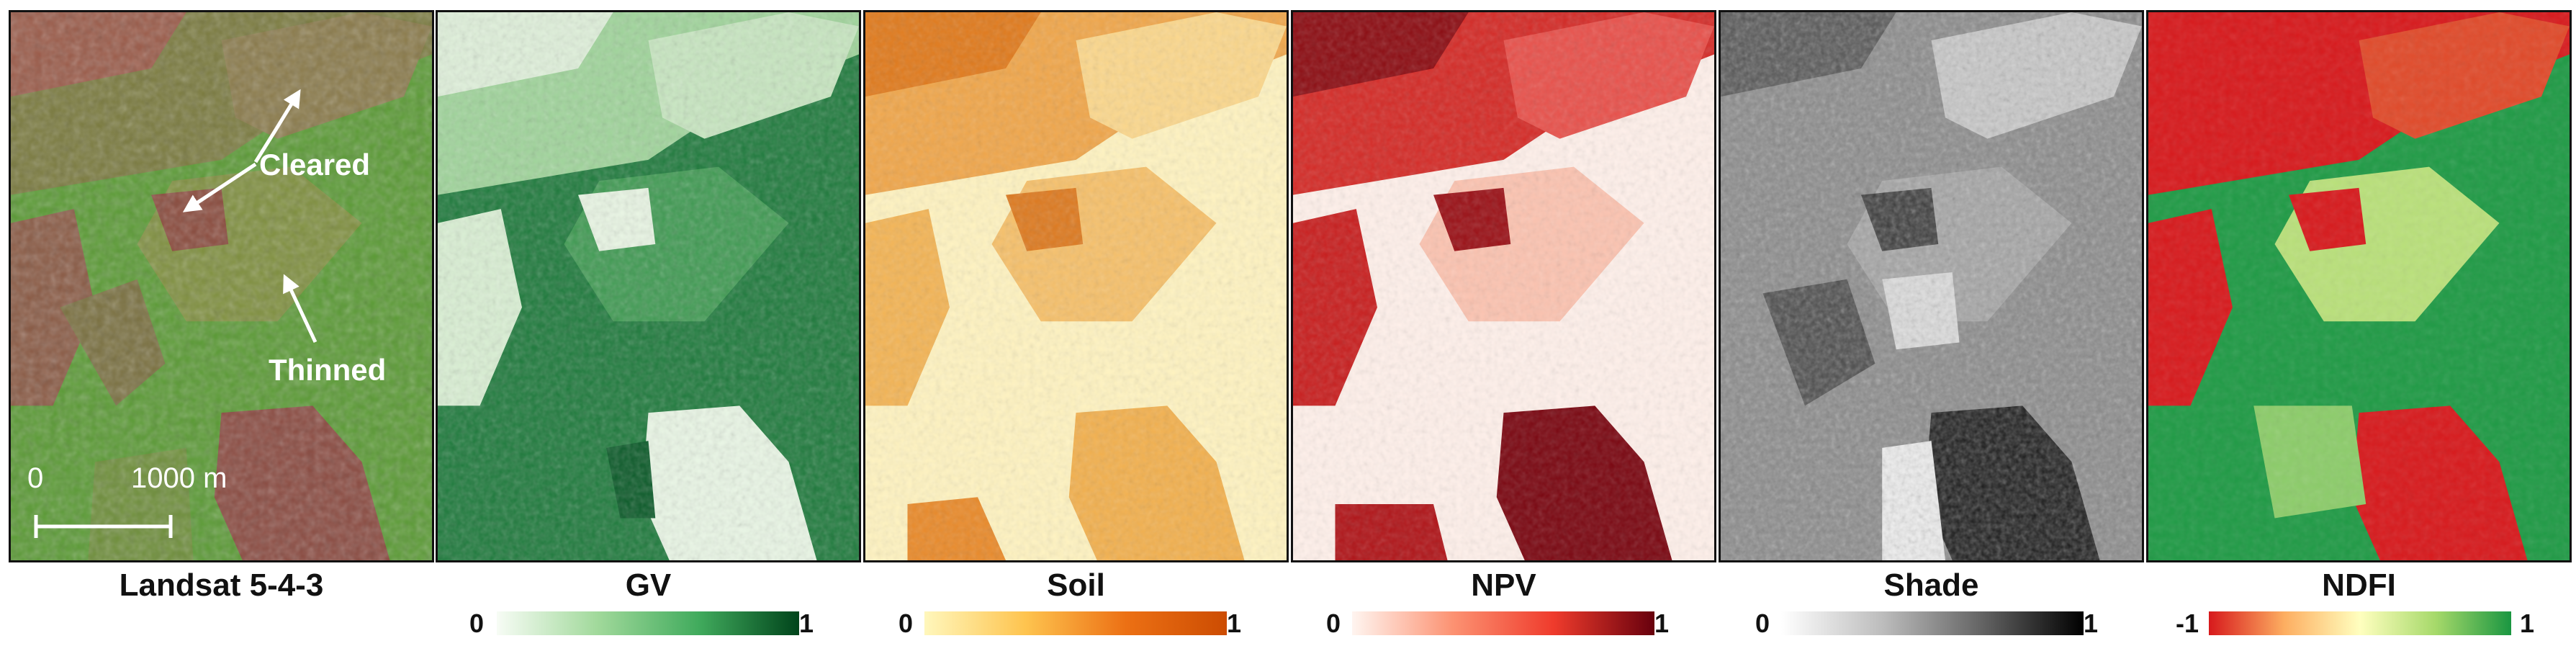  Describe the element at coordinates (648, 585) in the screenshot. I see `panel-title-gv: GV` at that location.